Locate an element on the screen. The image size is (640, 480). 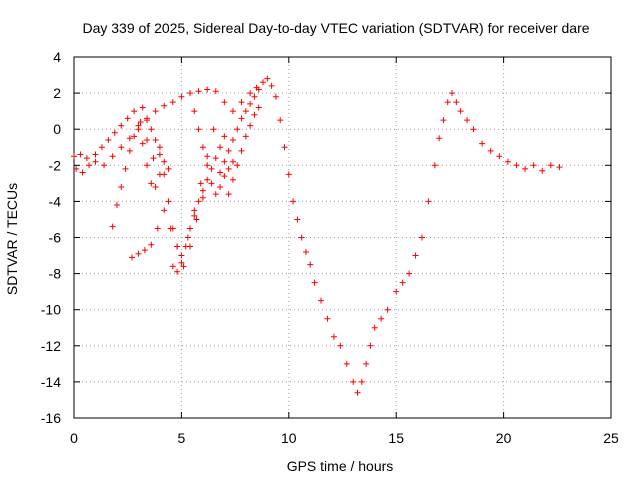
series-arc-a is located at coordinates (118, 143).